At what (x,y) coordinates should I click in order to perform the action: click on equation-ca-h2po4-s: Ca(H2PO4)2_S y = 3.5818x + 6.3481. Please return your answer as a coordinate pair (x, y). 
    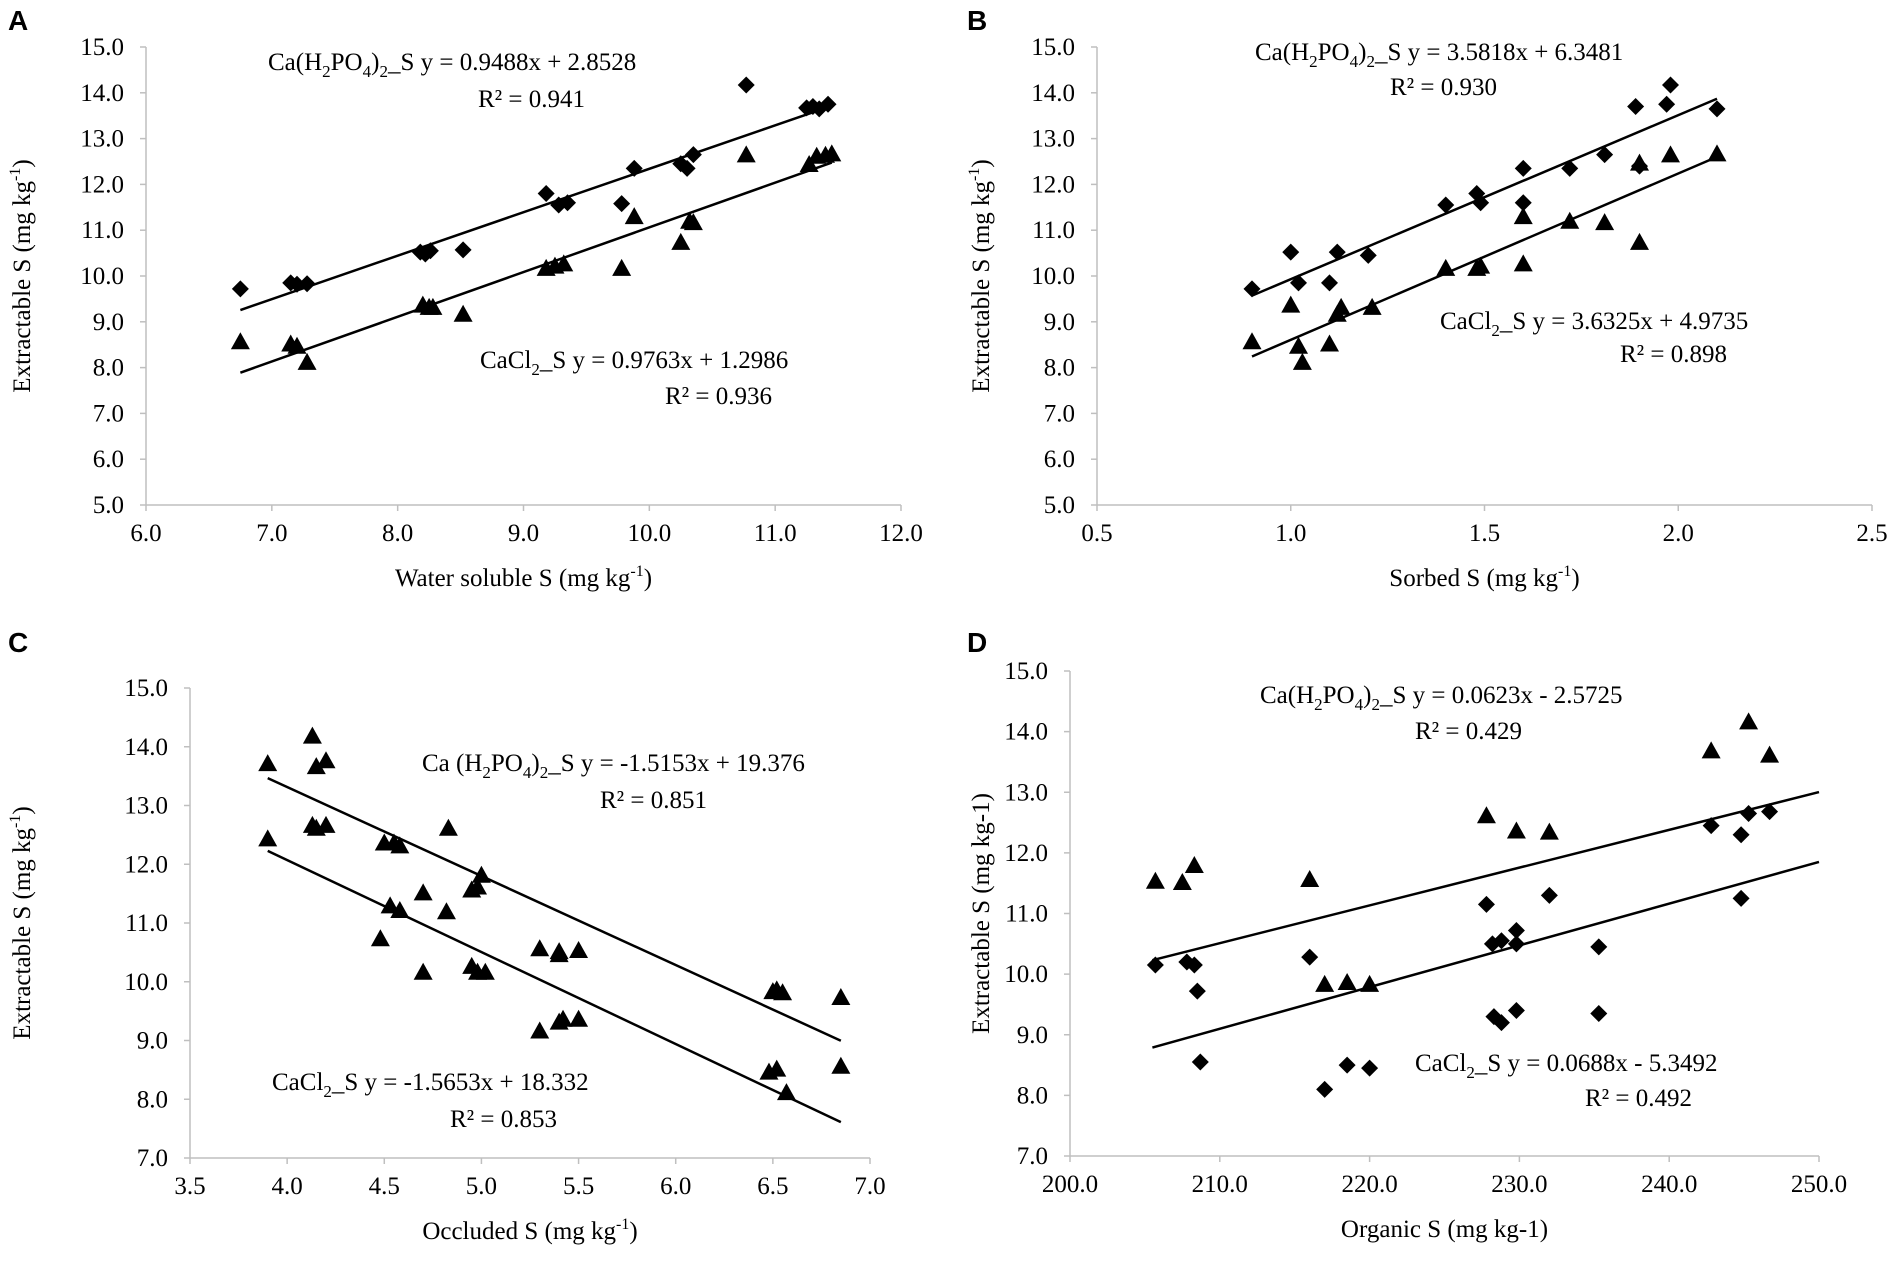
    Looking at the image, I should click on (1439, 55).